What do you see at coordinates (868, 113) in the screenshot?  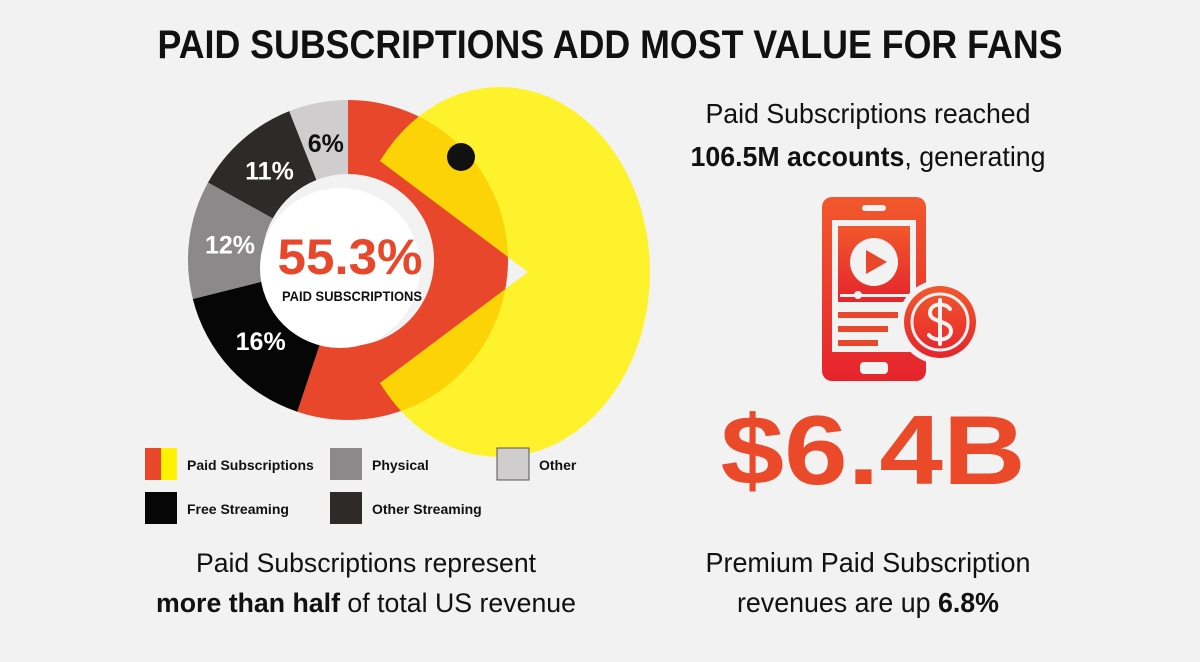 I see `right-line: Paid Subscriptions reached` at bounding box center [868, 113].